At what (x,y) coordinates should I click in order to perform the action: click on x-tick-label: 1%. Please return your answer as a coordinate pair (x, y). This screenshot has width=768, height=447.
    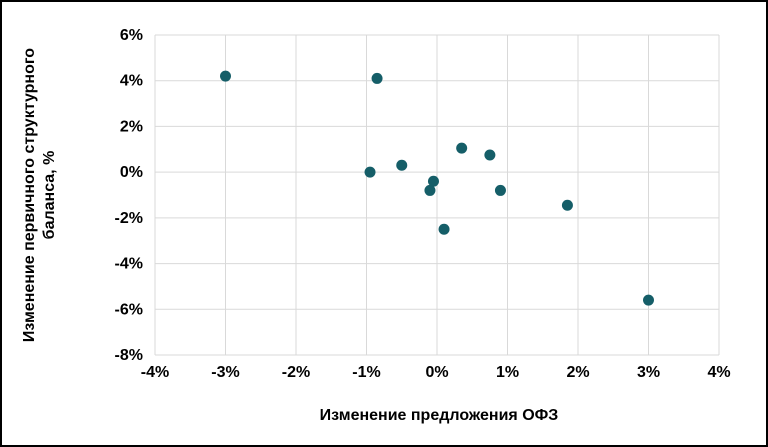
    Looking at the image, I should click on (507, 372).